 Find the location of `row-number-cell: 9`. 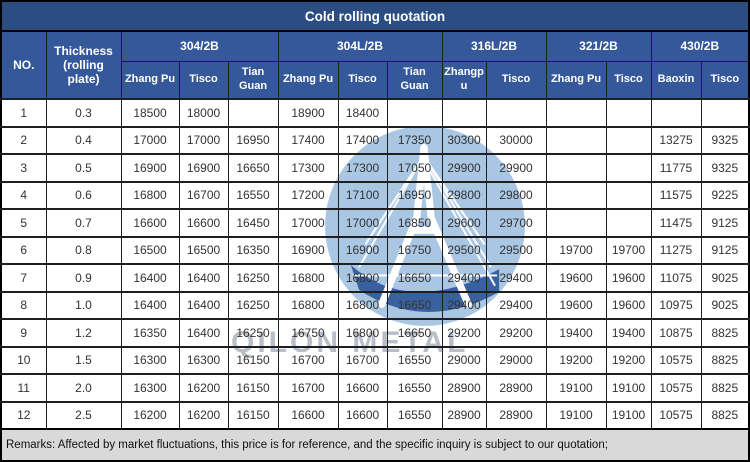

row-number-cell: 9 is located at coordinates (23, 332).